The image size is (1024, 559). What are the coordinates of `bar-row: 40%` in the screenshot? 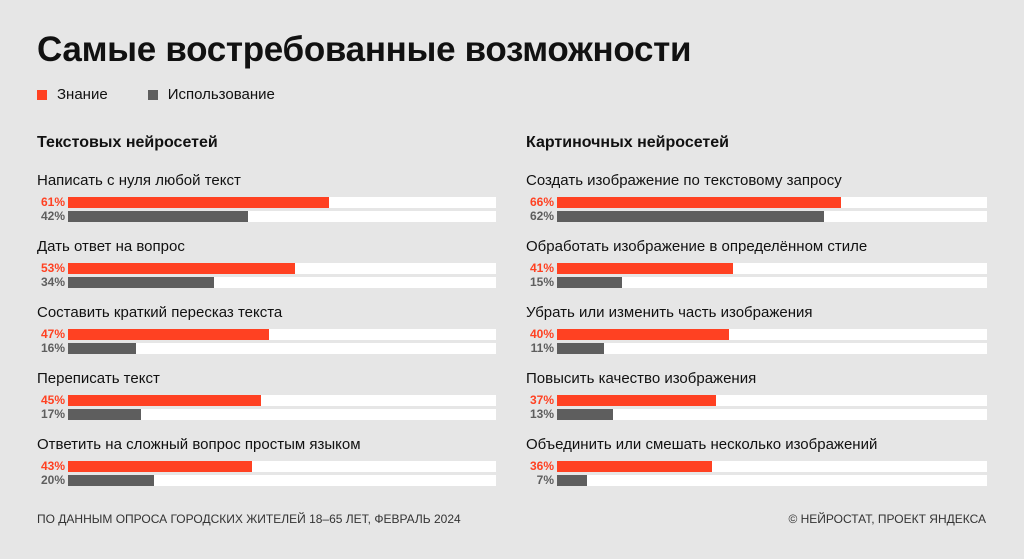 It's located at (756, 334).